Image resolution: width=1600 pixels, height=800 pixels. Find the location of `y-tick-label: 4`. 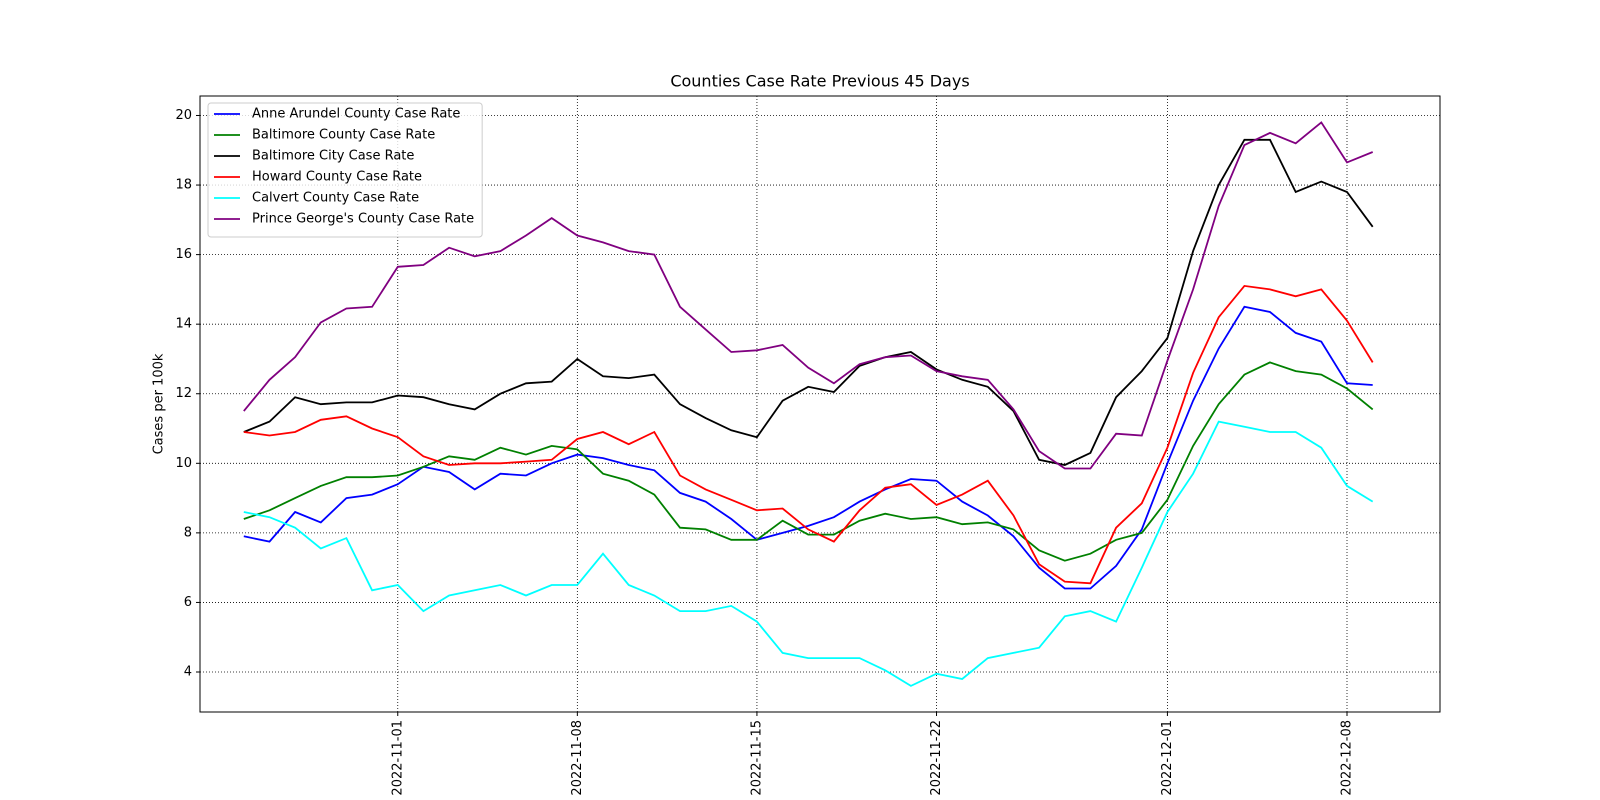

y-tick-label: 4 is located at coordinates (188, 672).